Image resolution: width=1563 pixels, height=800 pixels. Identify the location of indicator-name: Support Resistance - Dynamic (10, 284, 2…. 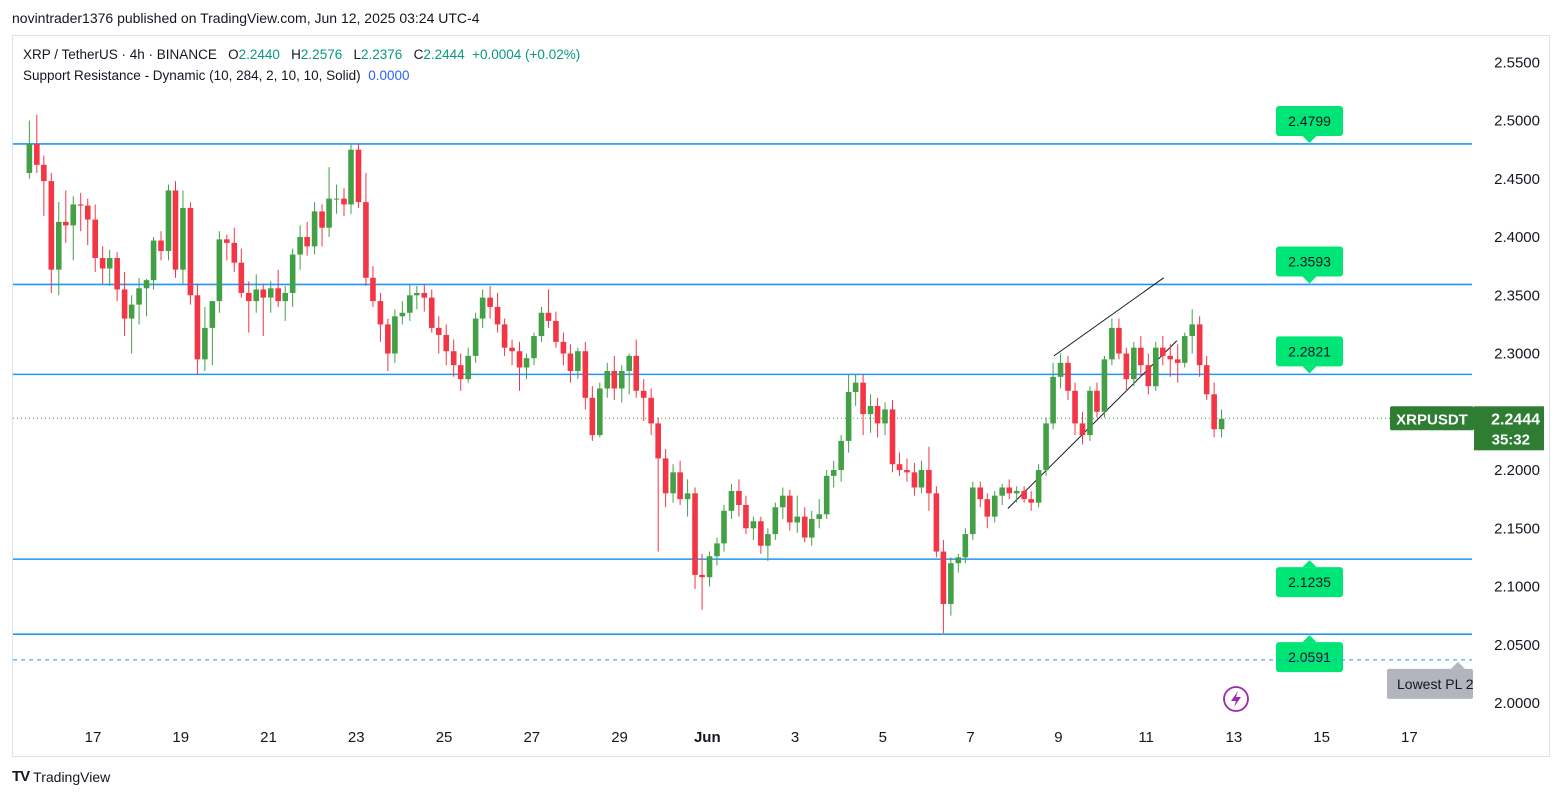
(192, 75).